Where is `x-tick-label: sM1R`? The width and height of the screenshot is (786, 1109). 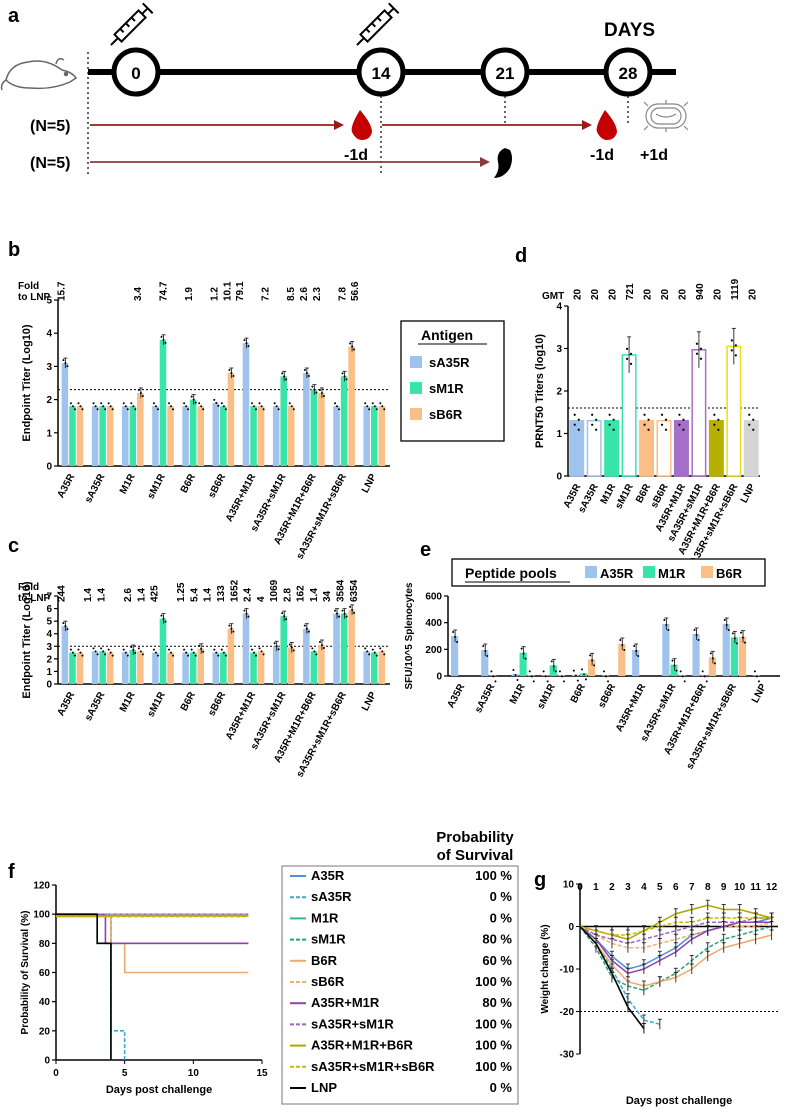
x-tick-label: sM1R is located at coordinates (624, 496).